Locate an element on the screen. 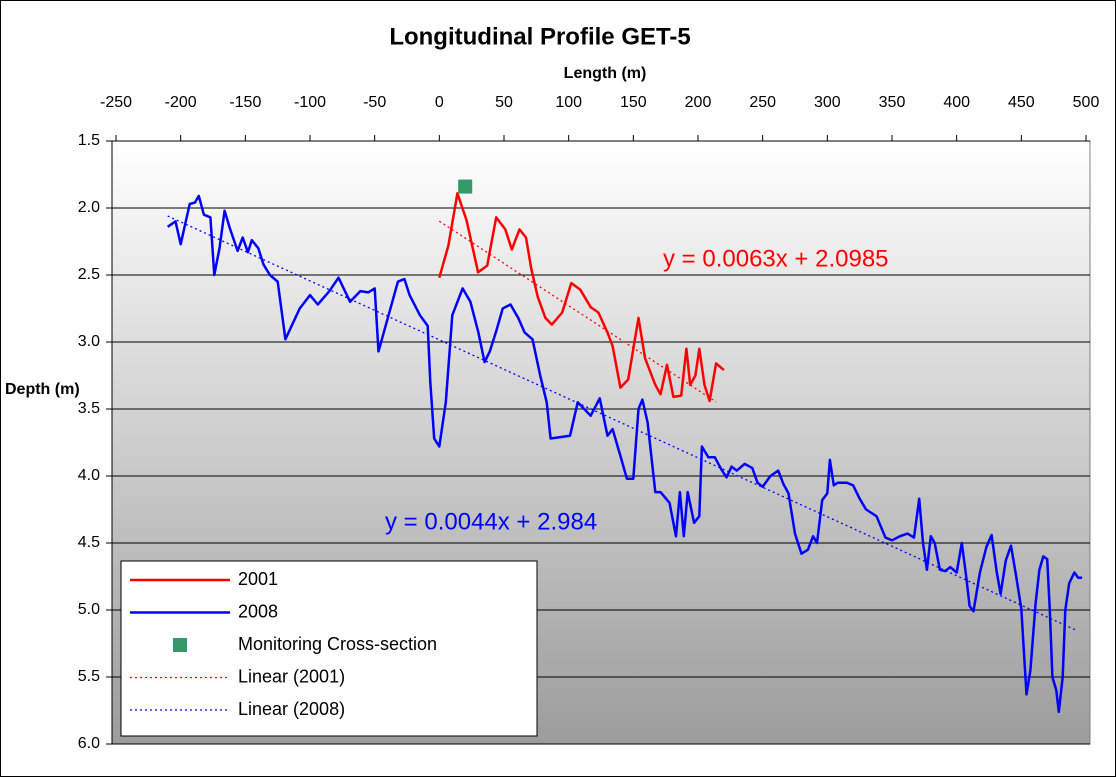 Image resolution: width=1116 pixels, height=777 pixels. y-tick-label: 5.5 is located at coordinates (89, 676).